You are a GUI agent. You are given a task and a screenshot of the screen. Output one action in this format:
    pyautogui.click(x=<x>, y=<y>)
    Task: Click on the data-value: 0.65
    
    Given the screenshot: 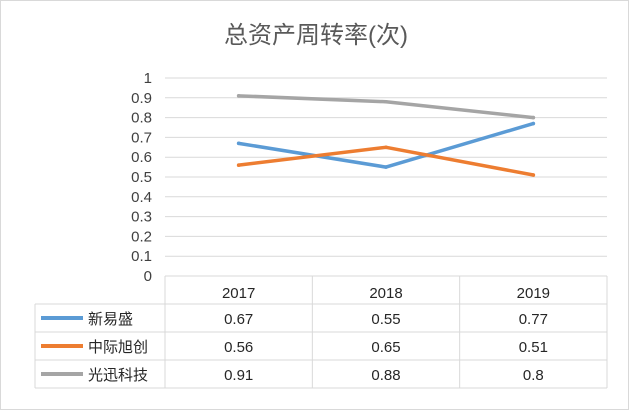 What is the action you would take?
    pyautogui.click(x=385, y=347)
    